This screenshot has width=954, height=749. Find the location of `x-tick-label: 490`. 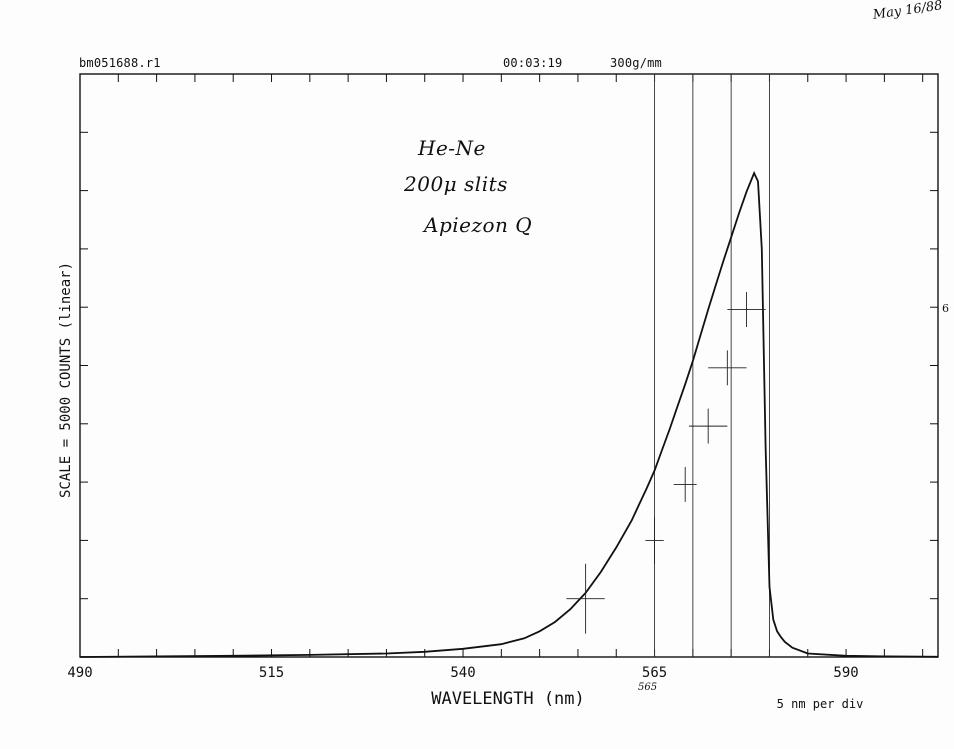

x-tick-label: 490 is located at coordinates (79, 673).